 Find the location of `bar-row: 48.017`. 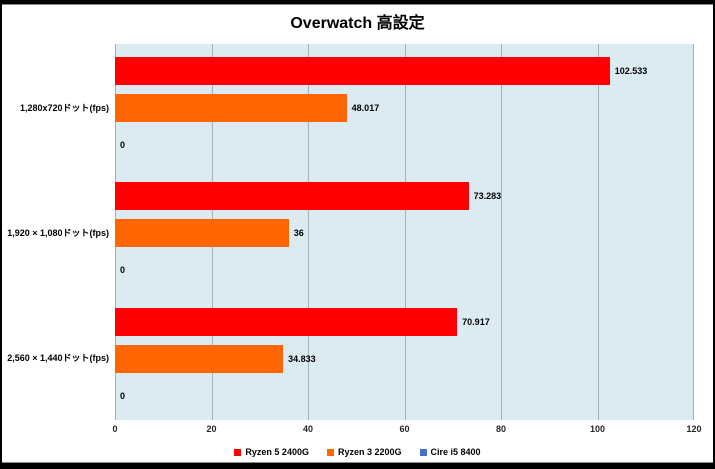

bar-row: 48.017 is located at coordinates (404, 108).